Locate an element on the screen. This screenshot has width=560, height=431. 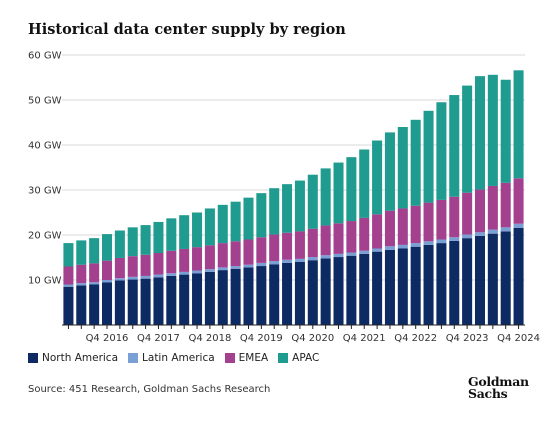
legend-swatch is located at coordinates (283, 358).